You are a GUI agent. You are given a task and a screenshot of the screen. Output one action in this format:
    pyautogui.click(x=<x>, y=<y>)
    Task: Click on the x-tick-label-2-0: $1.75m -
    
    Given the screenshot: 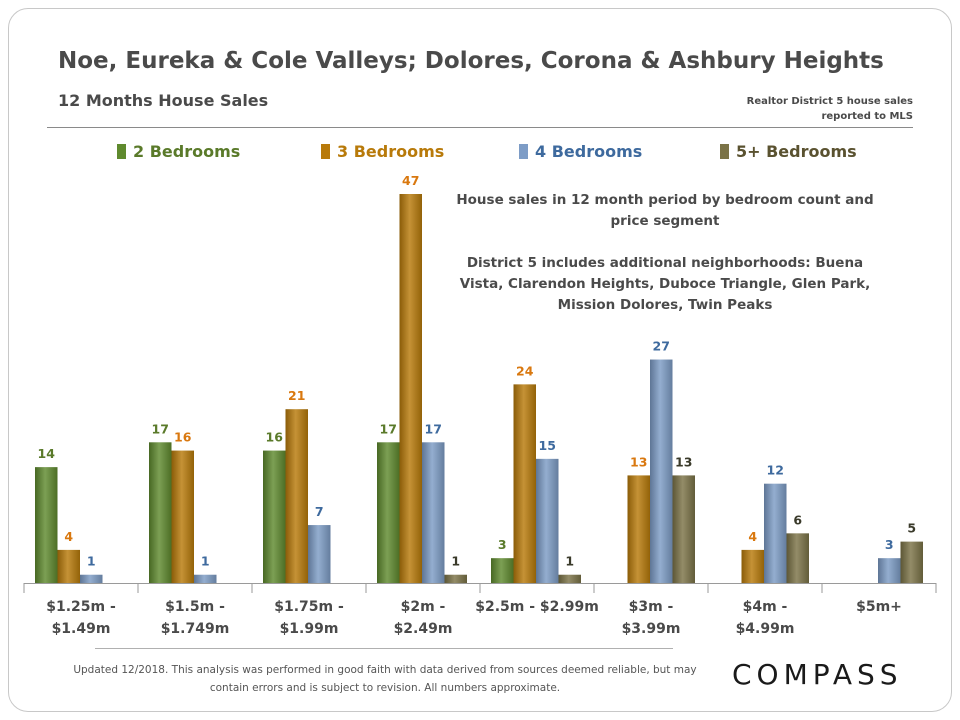 What is the action you would take?
    pyautogui.click(x=309, y=607)
    